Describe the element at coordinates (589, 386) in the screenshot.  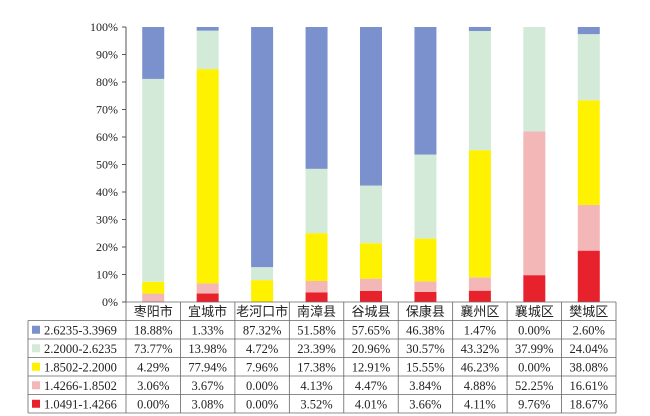
I see `data-label: 16.61%` at that location.